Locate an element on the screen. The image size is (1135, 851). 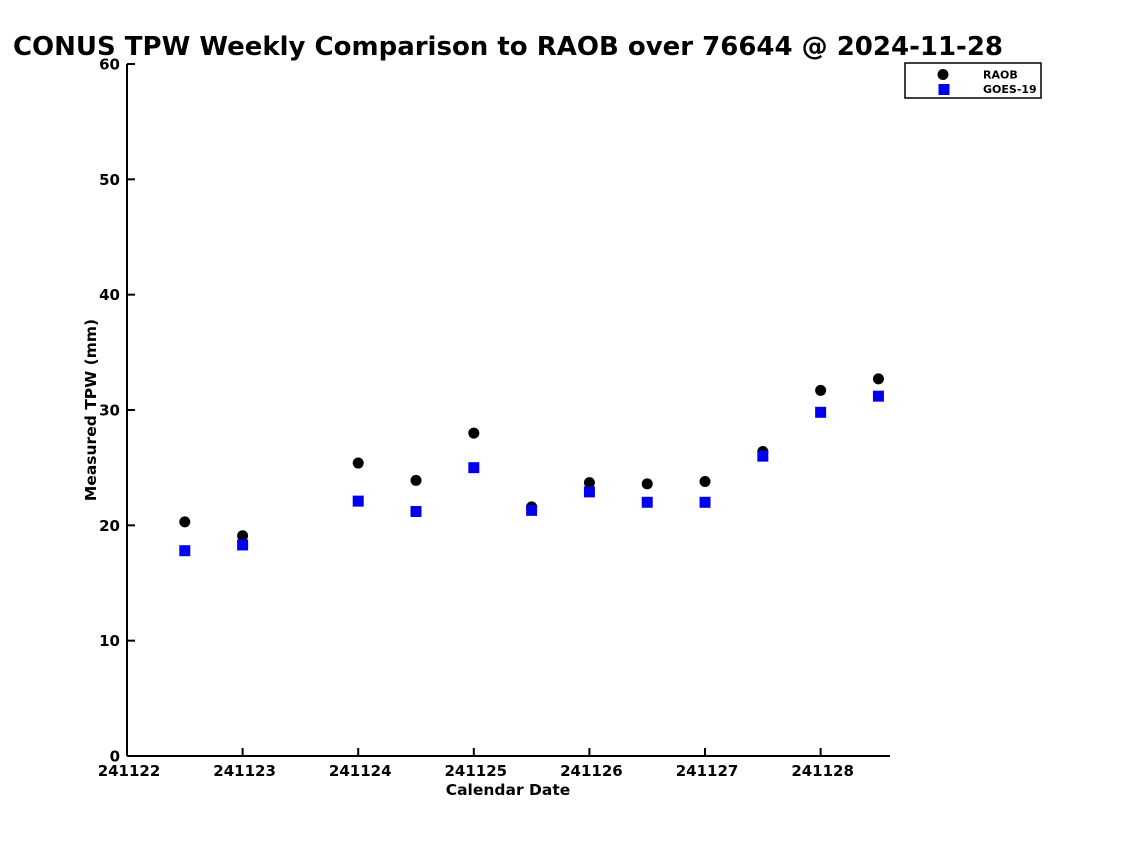
y-tick-label: 60 is located at coordinates (109, 65).